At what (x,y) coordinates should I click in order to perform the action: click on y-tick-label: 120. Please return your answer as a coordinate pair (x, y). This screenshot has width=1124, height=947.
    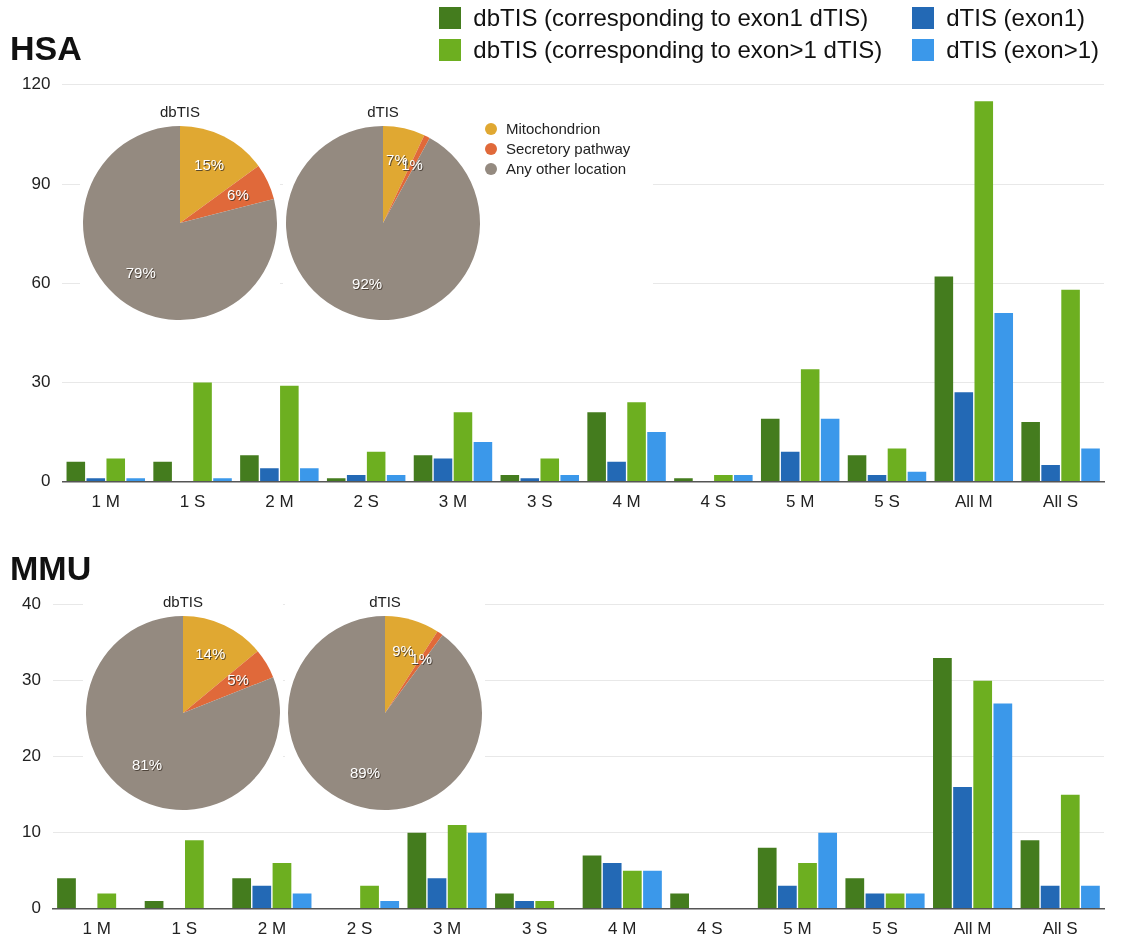
    Looking at the image, I should click on (36, 84).